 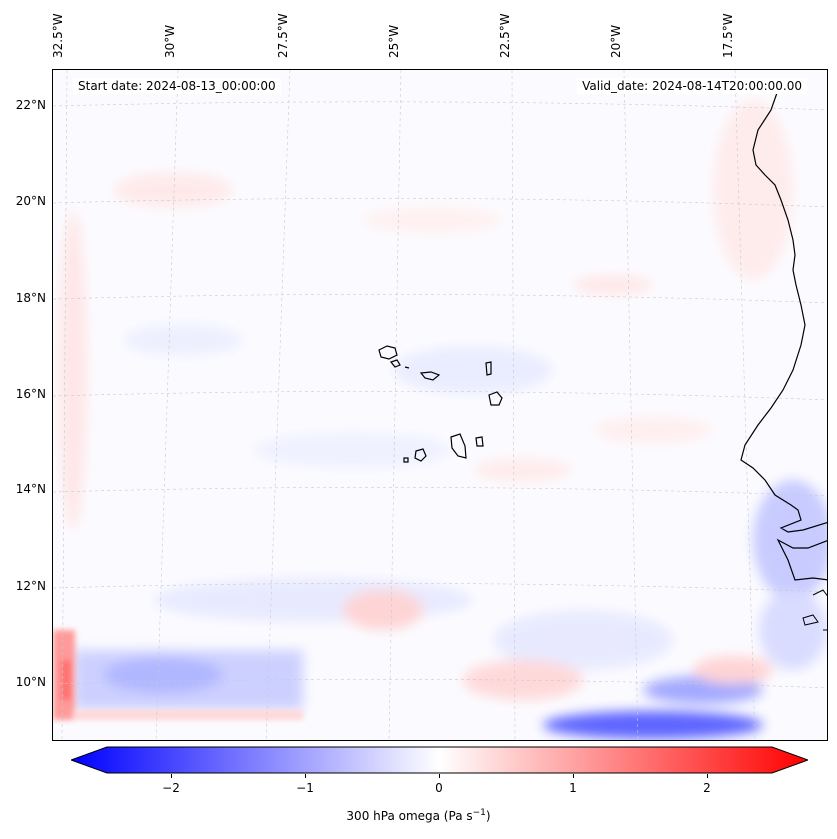 What do you see at coordinates (814, 610) in the screenshot?
I see `coast-detail` at bounding box center [814, 610].